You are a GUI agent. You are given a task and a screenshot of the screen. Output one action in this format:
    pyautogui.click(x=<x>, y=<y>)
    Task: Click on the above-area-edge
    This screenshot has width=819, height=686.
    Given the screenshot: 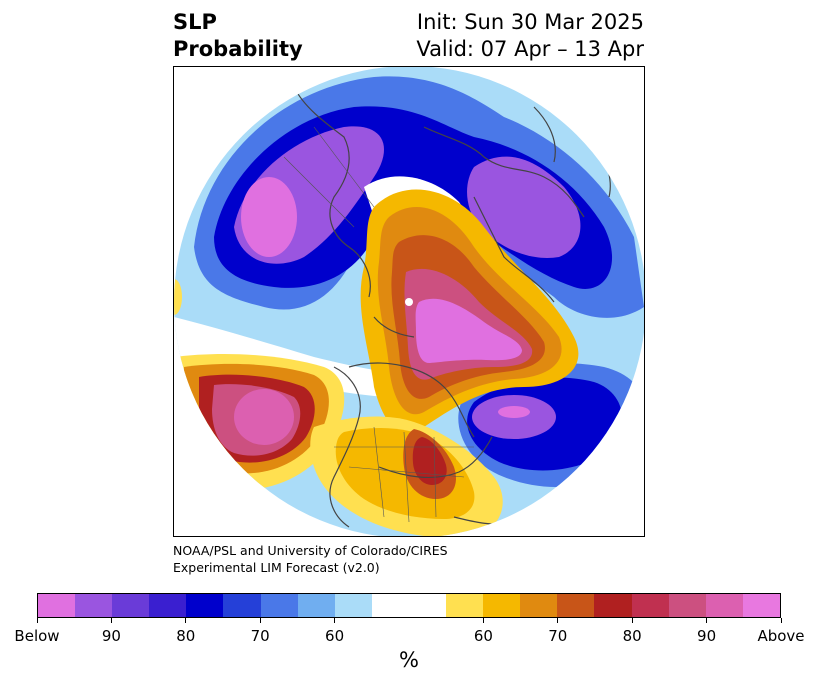 What is the action you would take?
    pyautogui.click(x=178, y=297)
    